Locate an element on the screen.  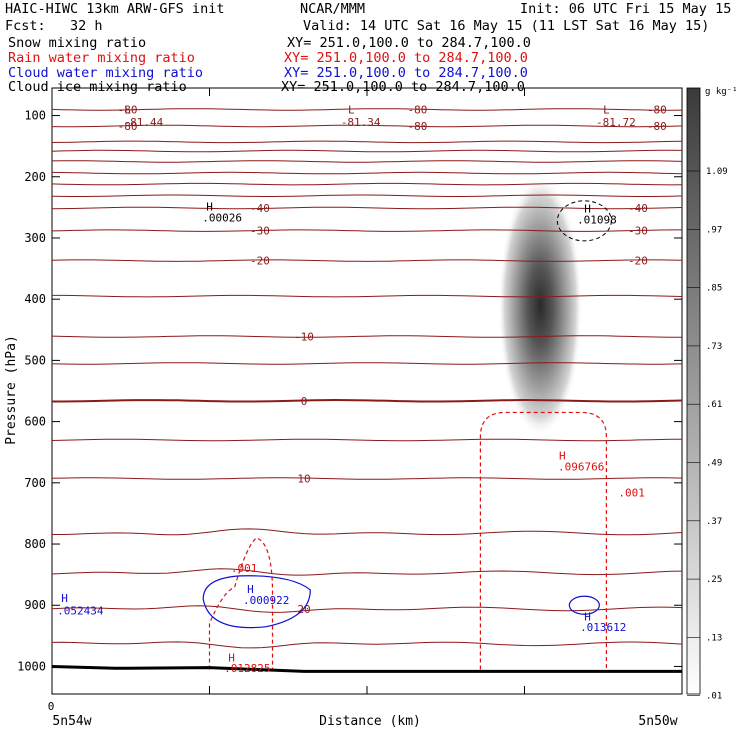
colorbar-label: .25 is located at coordinates (714, 580).